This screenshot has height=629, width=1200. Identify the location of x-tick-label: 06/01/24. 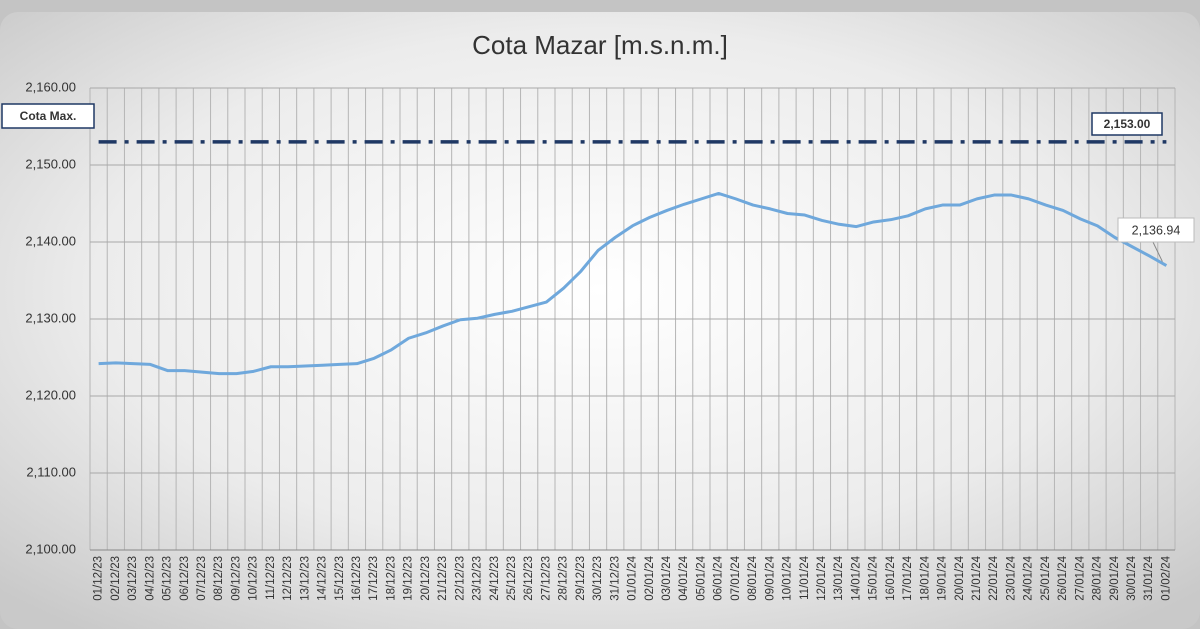
(719, 577).